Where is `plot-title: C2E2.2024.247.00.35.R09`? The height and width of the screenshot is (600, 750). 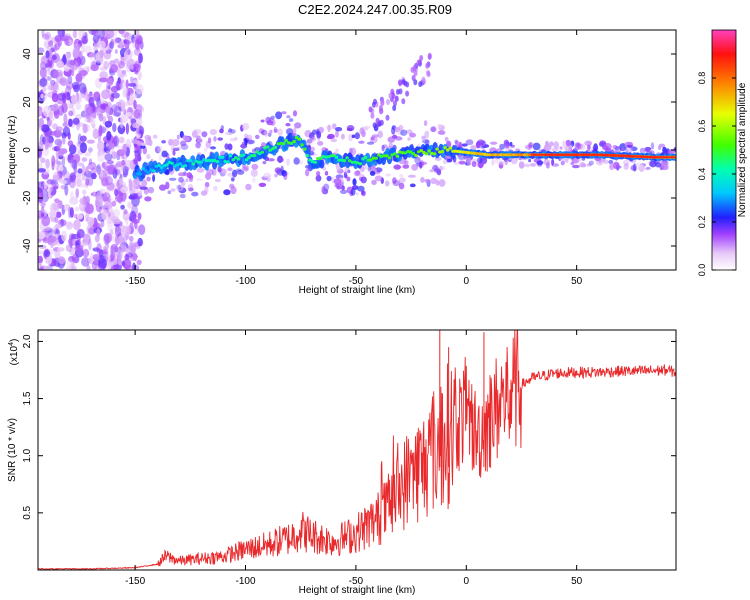
plot-title: C2E2.2024.247.00.35.R09 is located at coordinates (375, 9).